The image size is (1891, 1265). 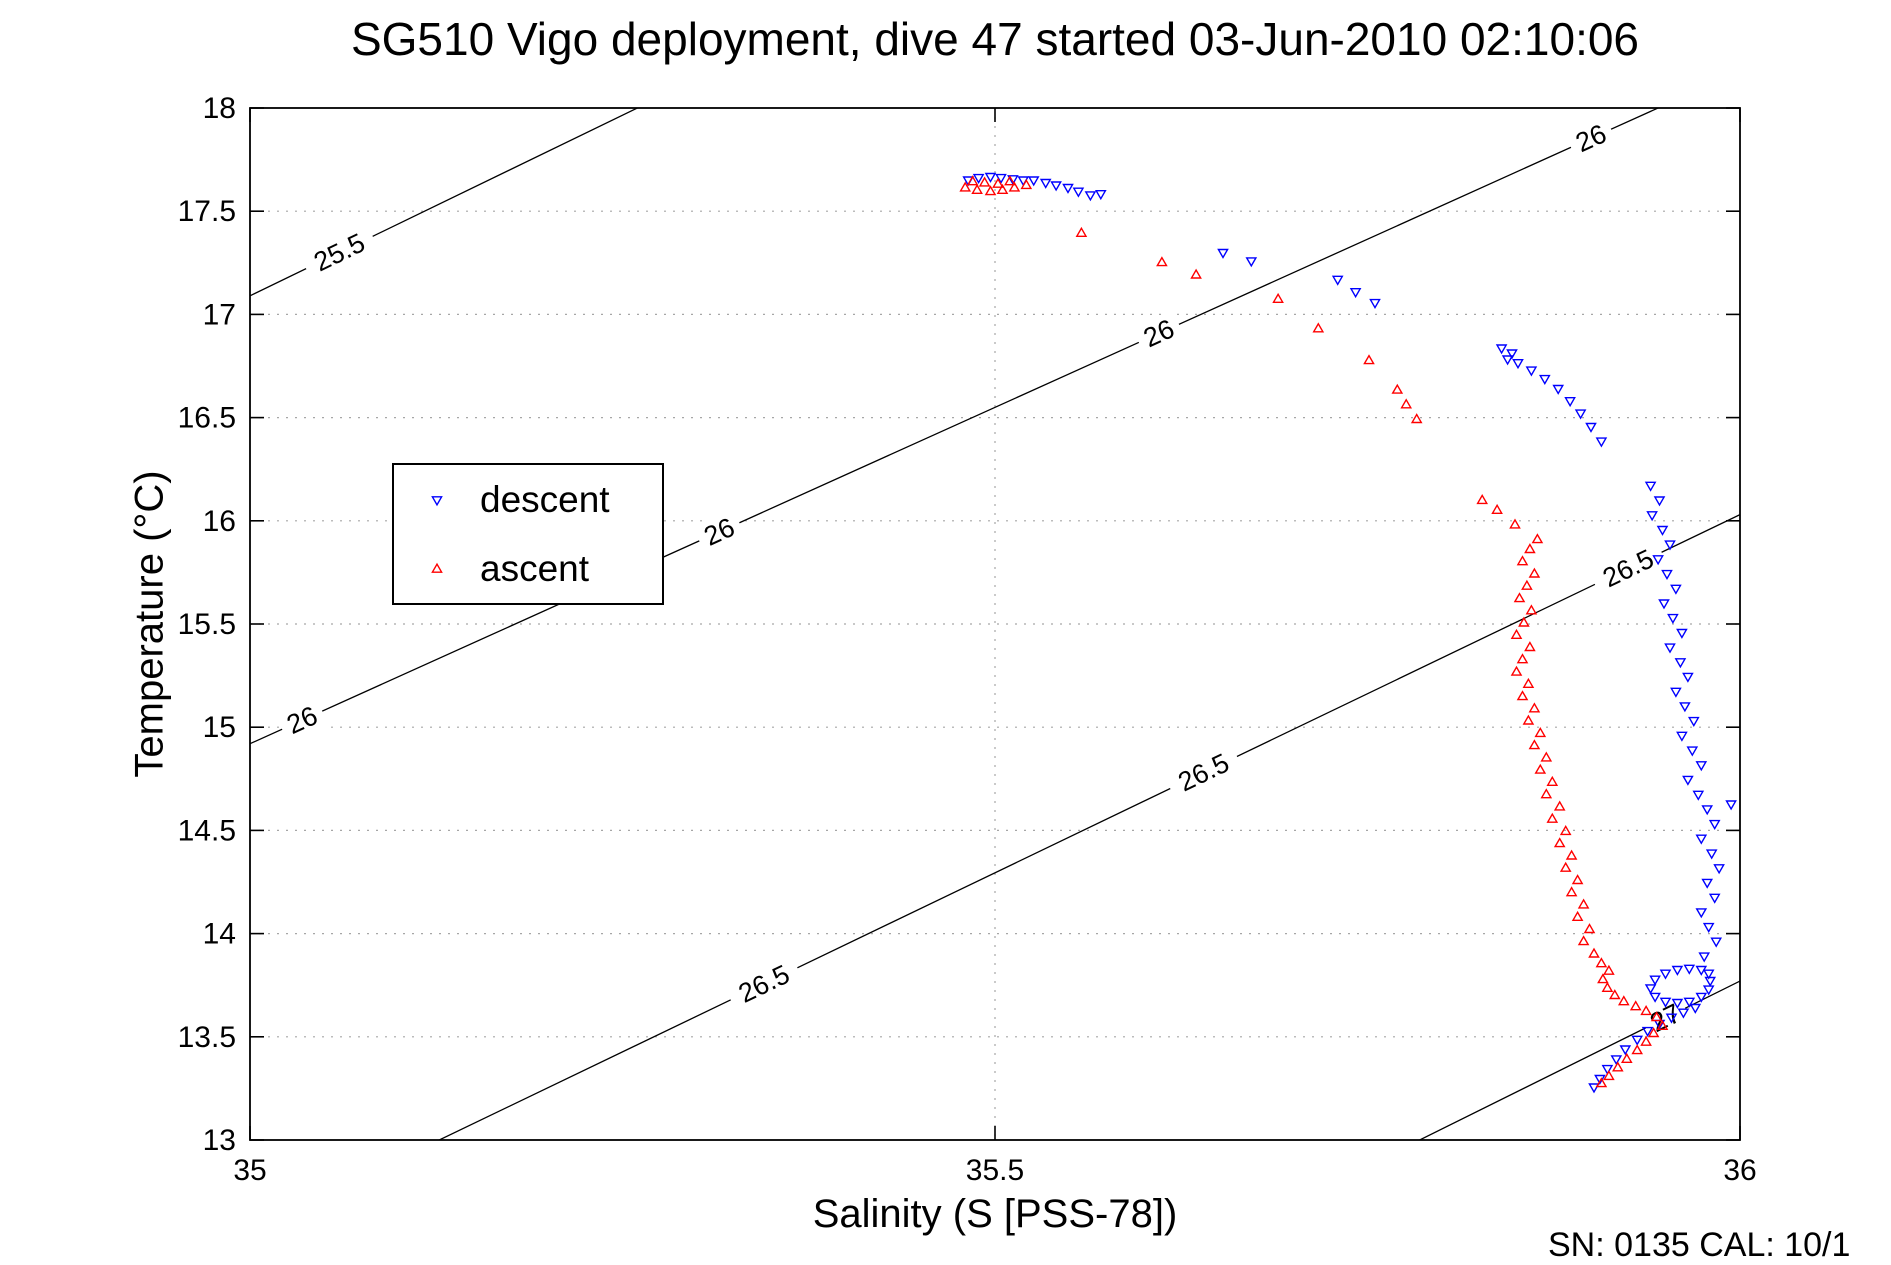 What do you see at coordinates (1739, 1170) in the screenshot?
I see `svg-text: 36` at bounding box center [1739, 1170].